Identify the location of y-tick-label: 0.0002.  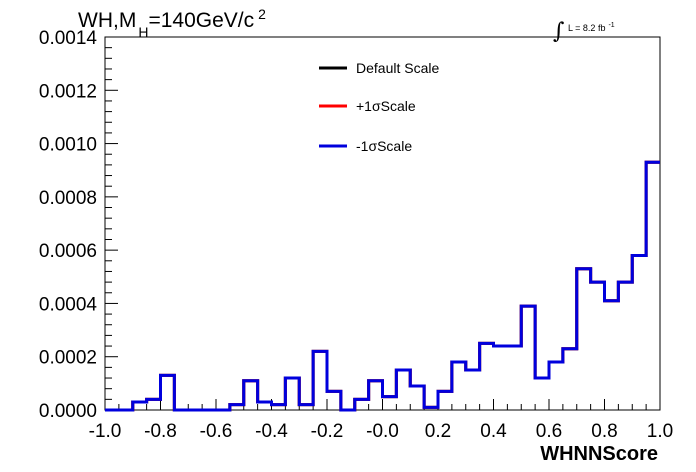
(68, 358).